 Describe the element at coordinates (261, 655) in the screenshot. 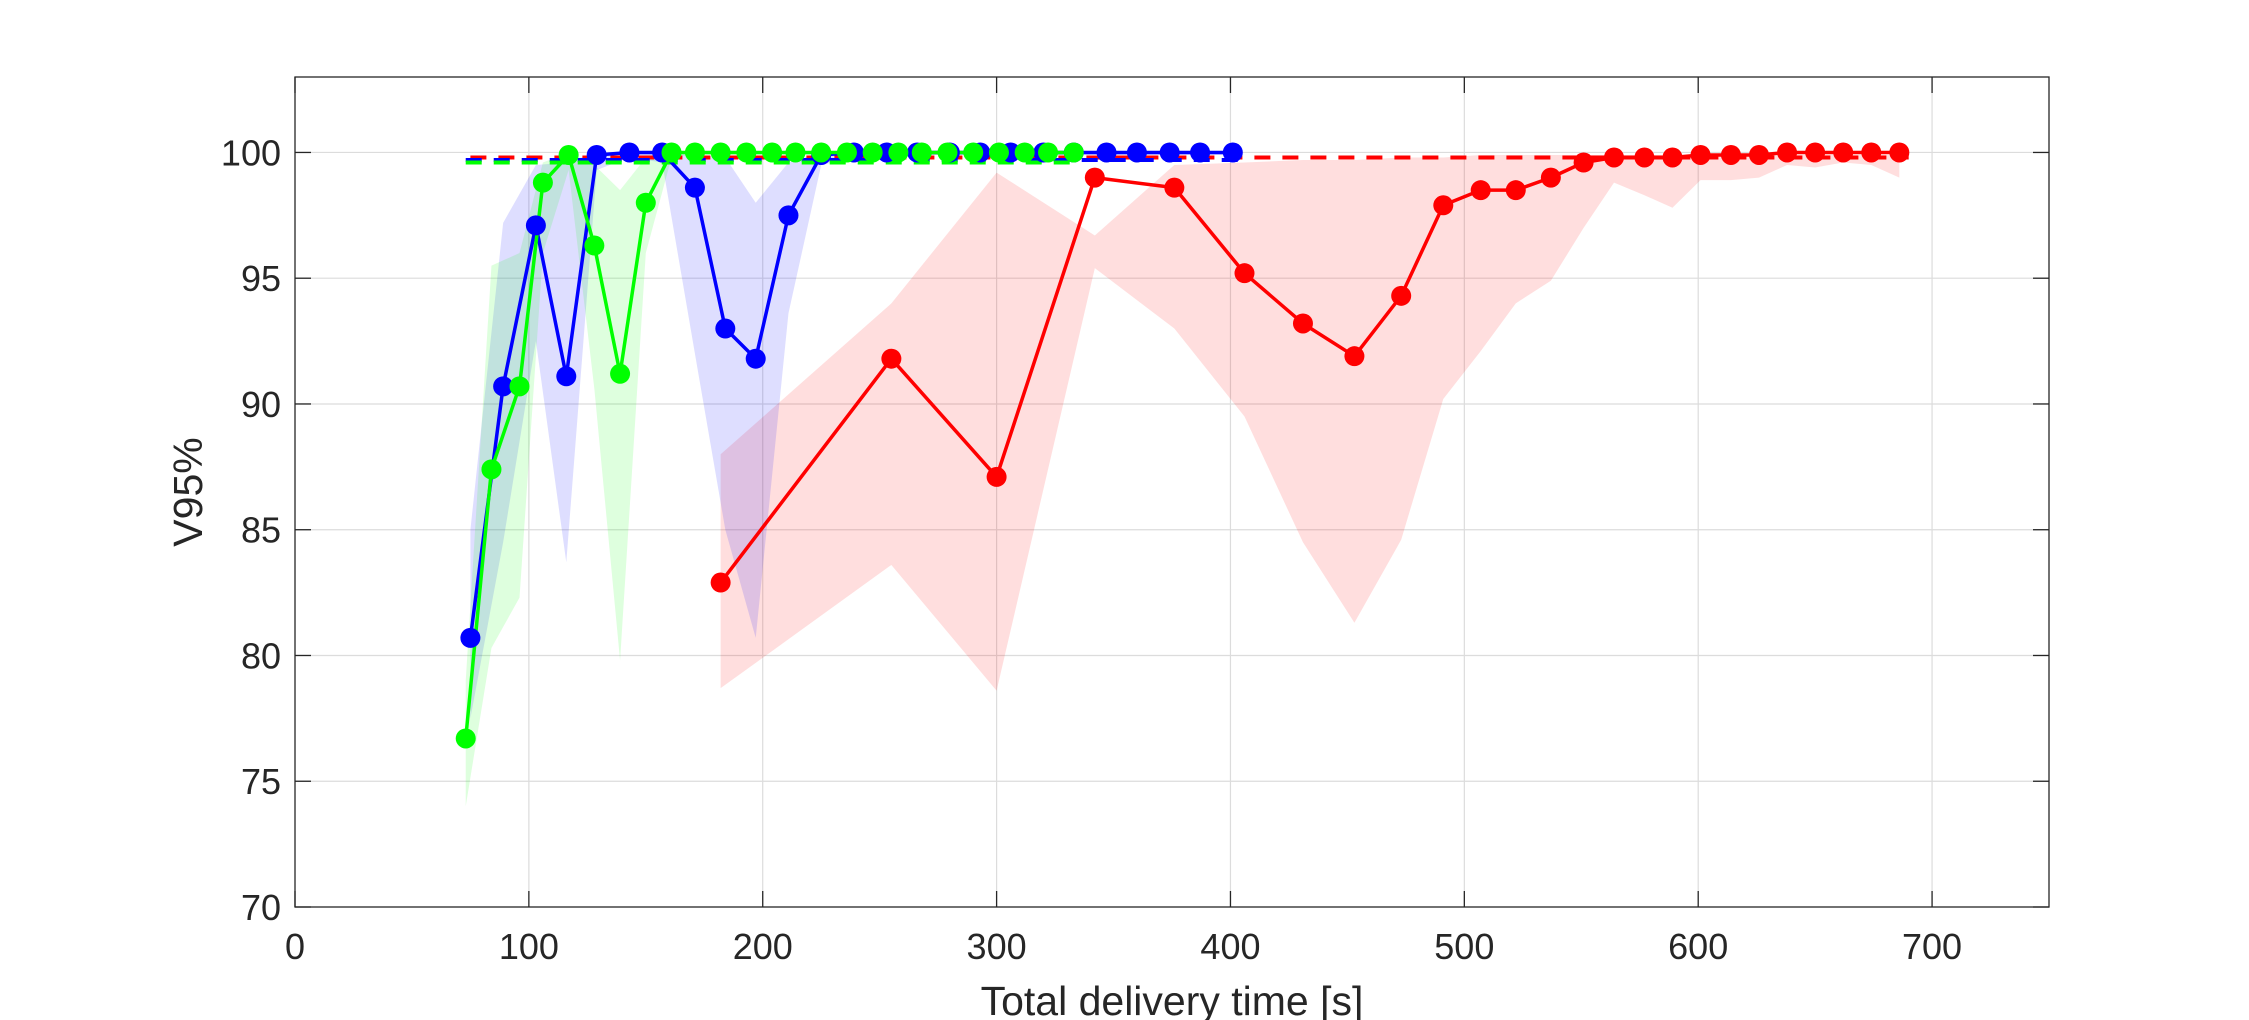

I see `y-tick-label: 80` at that location.